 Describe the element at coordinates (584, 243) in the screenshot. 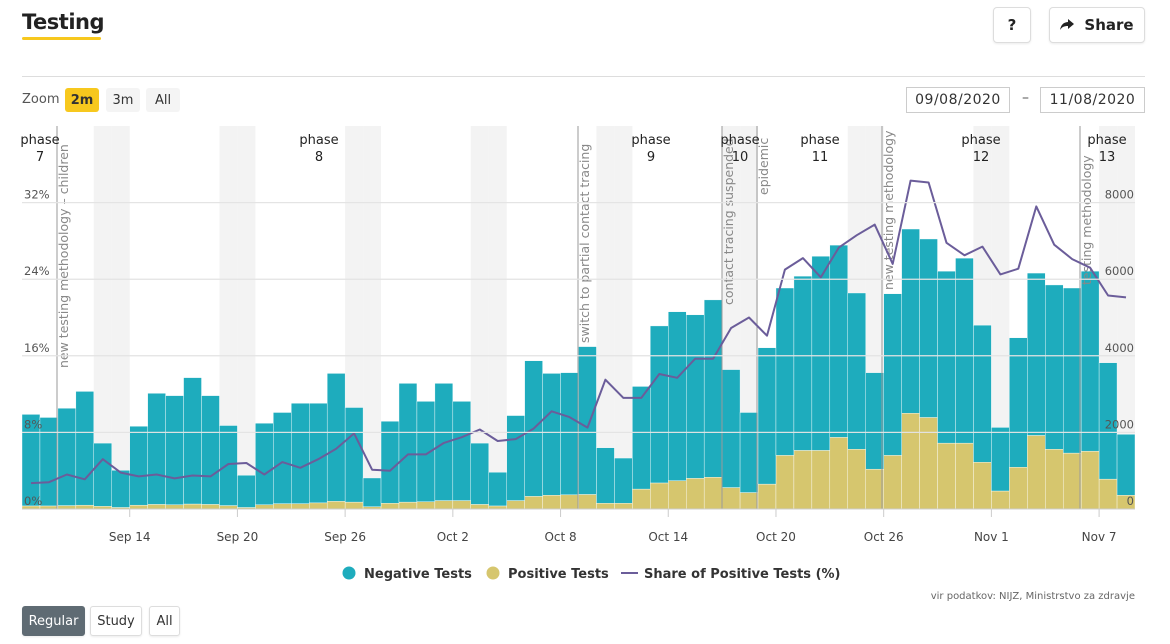

I see `annotation-text: switch to partial contact tracing` at that location.